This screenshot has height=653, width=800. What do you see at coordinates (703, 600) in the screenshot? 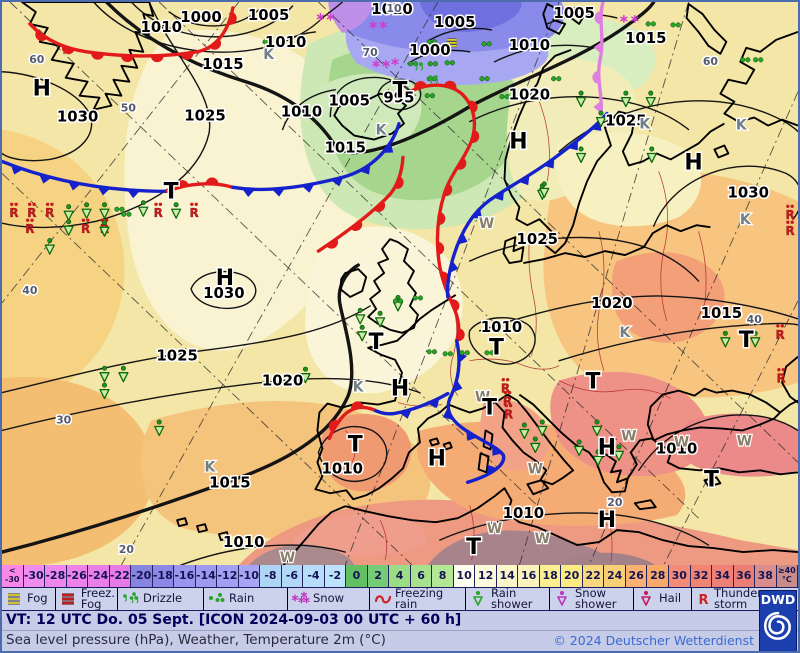
I see `svg-text: R` at bounding box center [703, 600].